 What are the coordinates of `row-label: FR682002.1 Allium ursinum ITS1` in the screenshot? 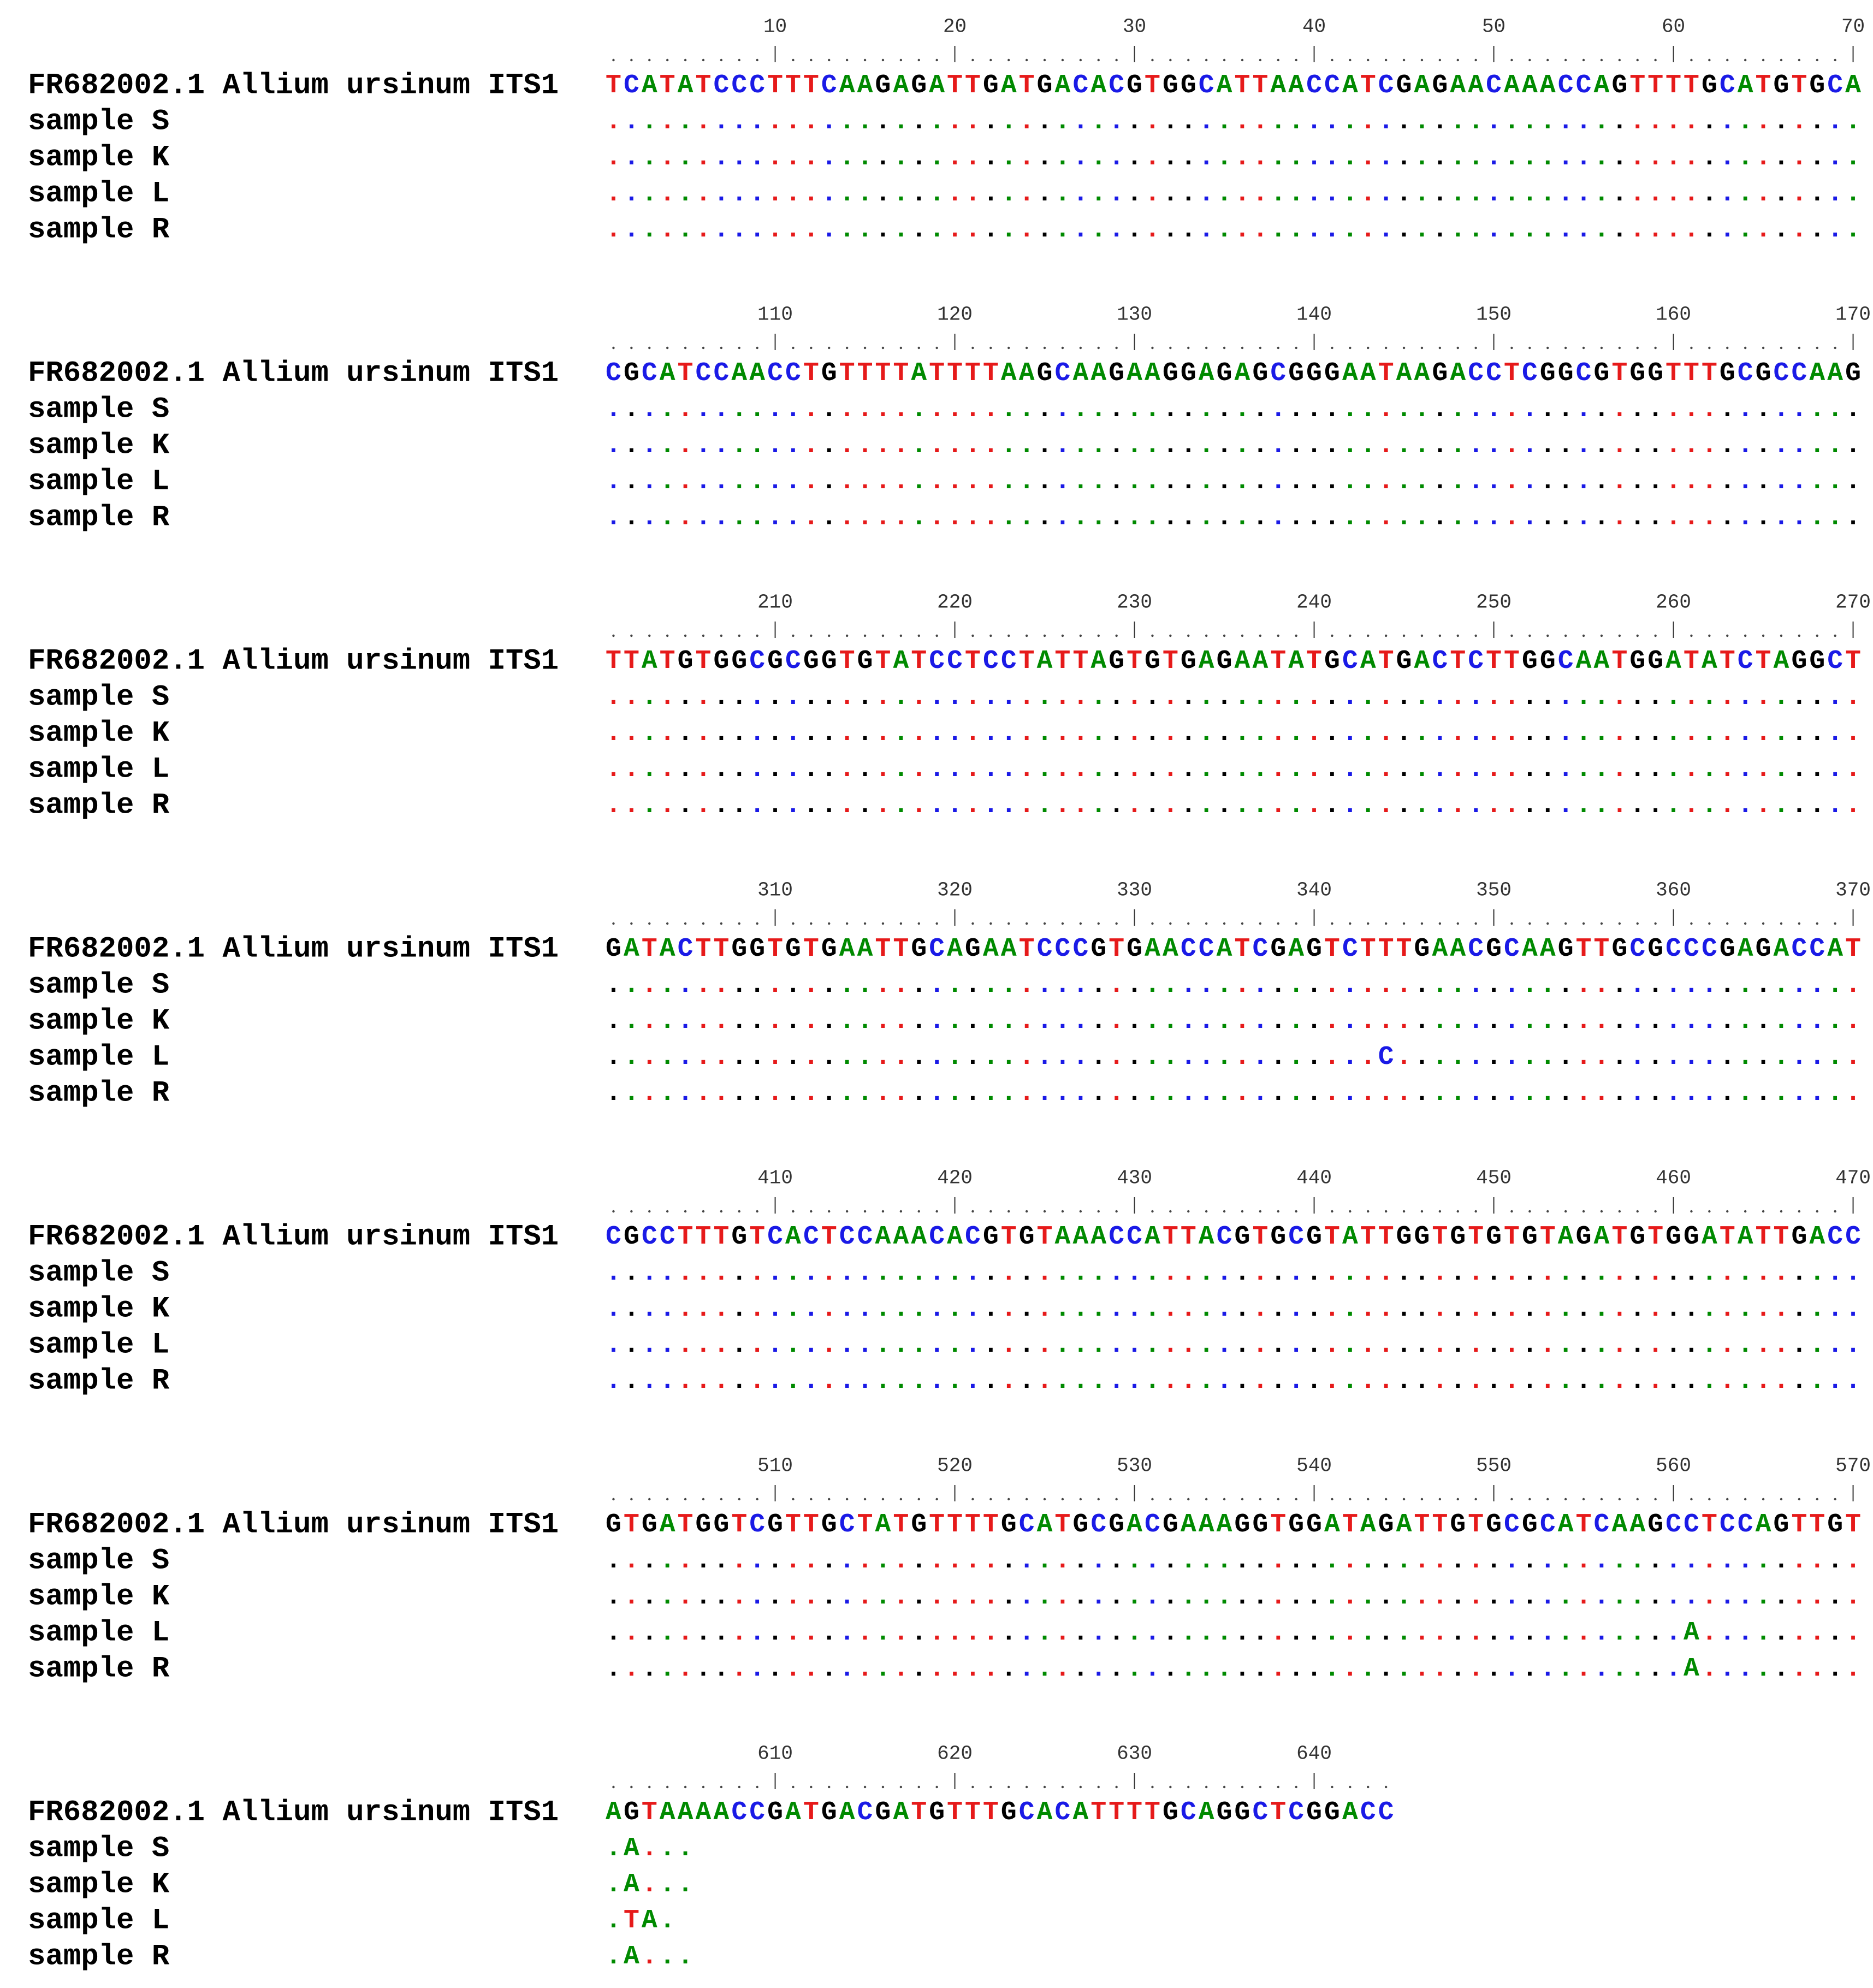 It's located at (293, 373).